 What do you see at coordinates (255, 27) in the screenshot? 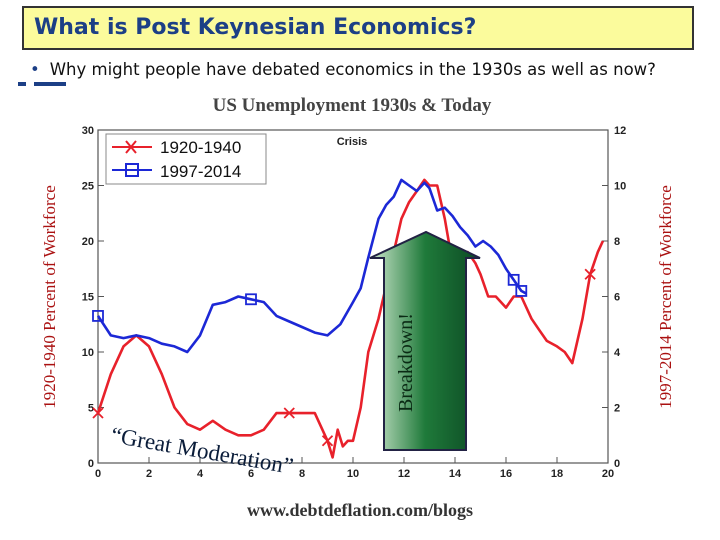
I see `slide-title: What is Post Keynesian Economics?` at bounding box center [255, 27].